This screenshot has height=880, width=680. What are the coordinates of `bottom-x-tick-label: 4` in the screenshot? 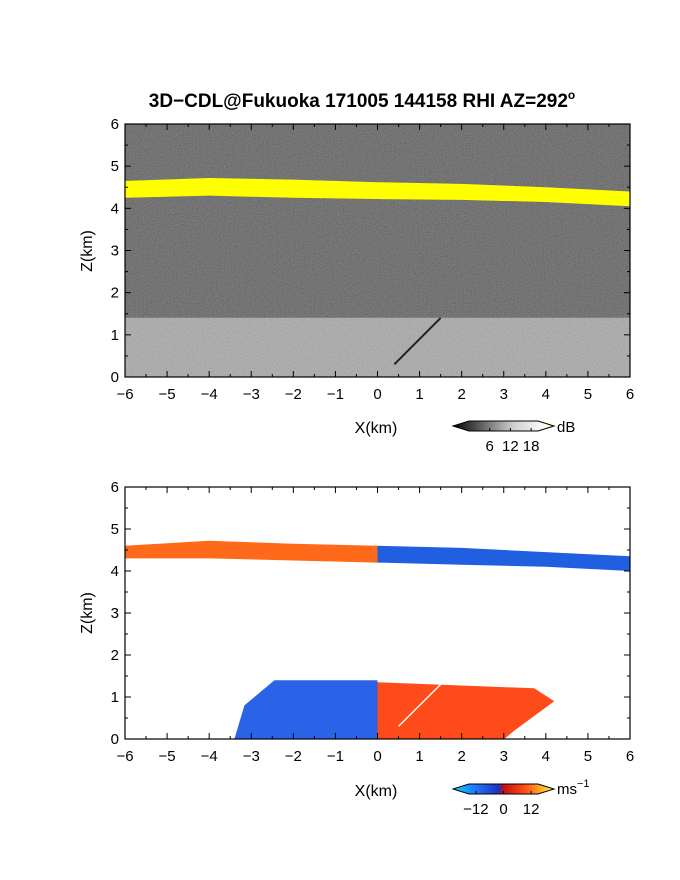 It's located at (546, 756).